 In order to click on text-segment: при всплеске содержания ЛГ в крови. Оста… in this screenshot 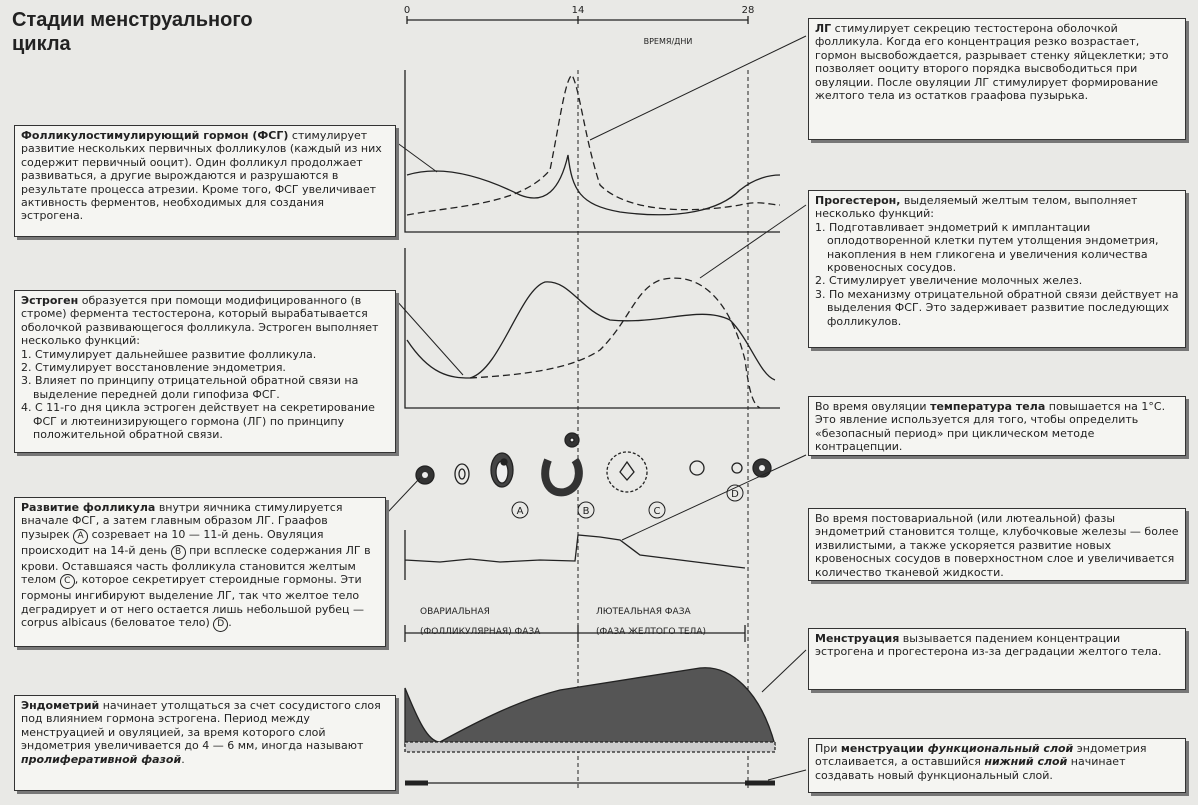, I will do `click(196, 565)`.